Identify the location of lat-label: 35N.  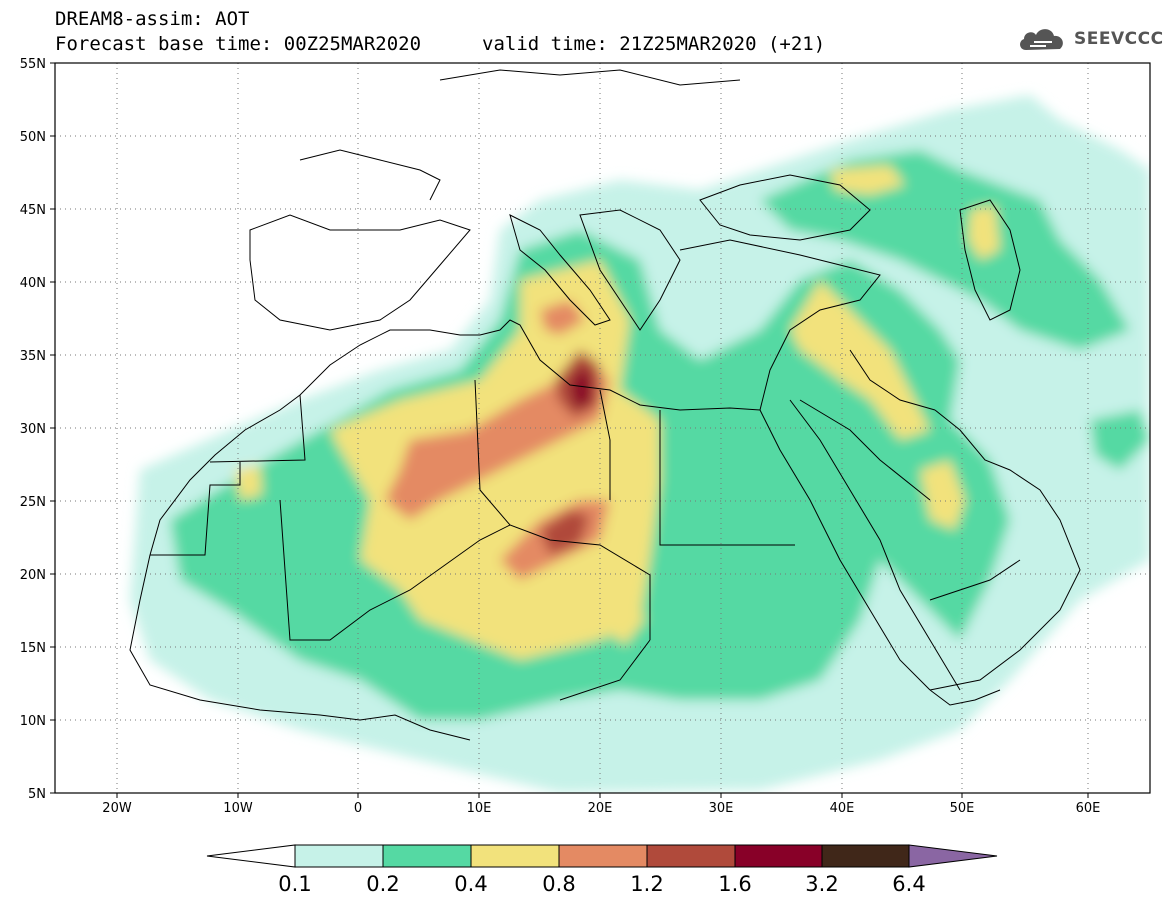
(33, 356).